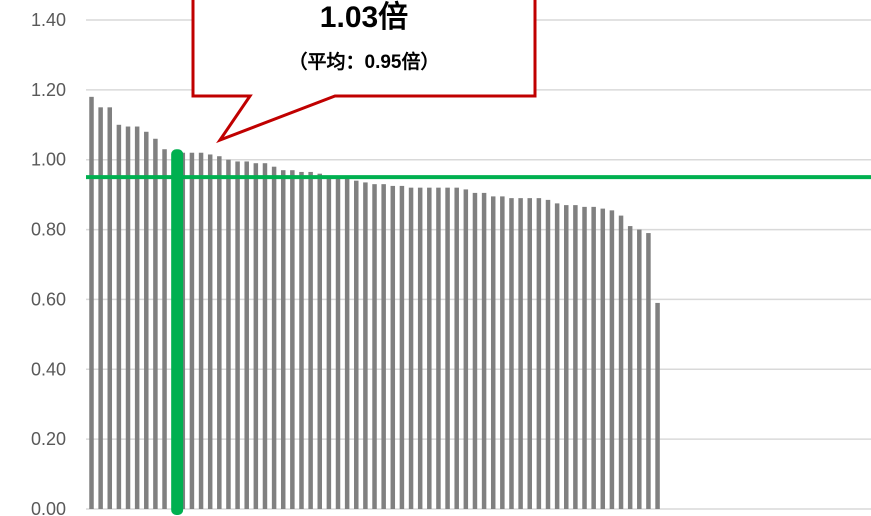  I want to click on y-tick-label: 0.00, so click(48, 507).